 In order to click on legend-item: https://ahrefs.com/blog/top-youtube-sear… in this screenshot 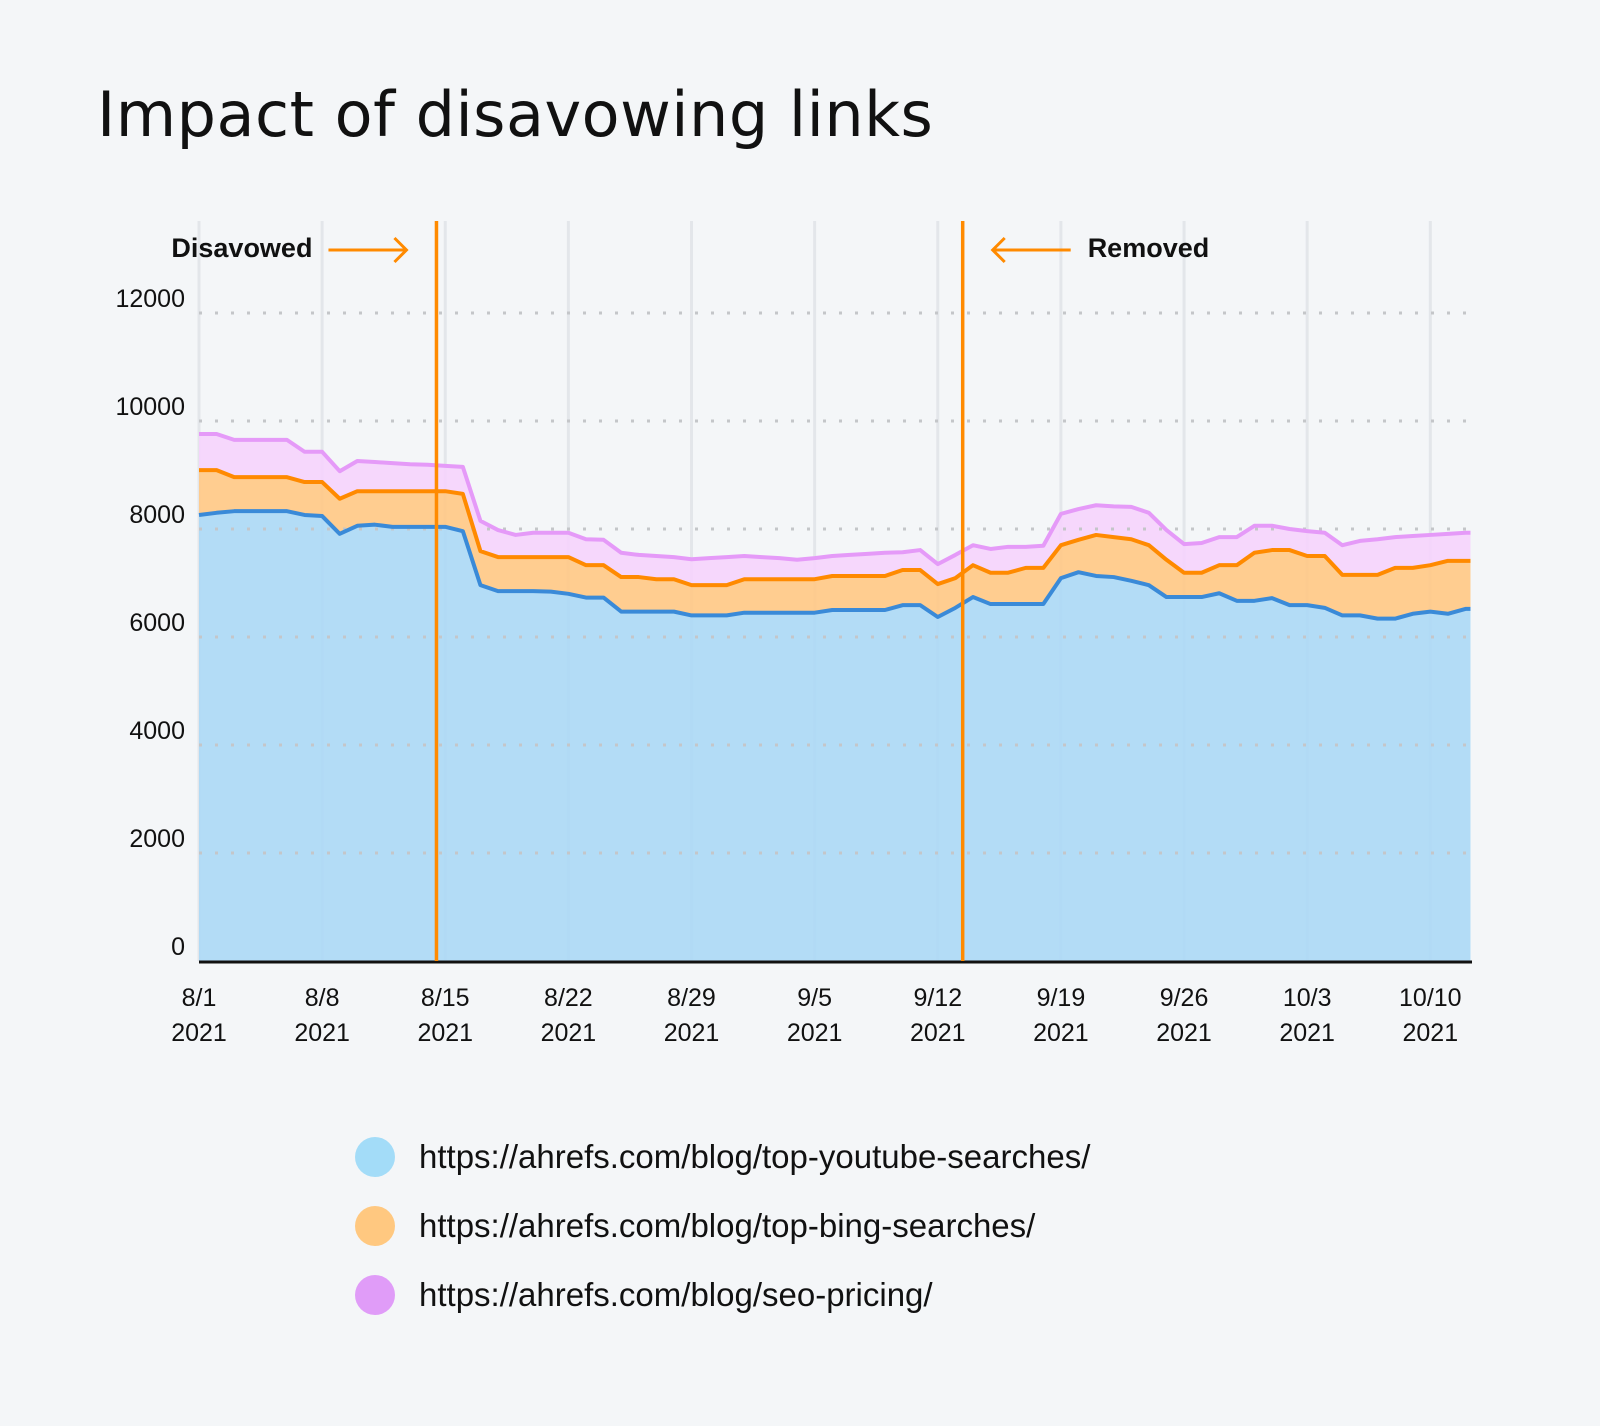, I will do `click(722, 1156)`.